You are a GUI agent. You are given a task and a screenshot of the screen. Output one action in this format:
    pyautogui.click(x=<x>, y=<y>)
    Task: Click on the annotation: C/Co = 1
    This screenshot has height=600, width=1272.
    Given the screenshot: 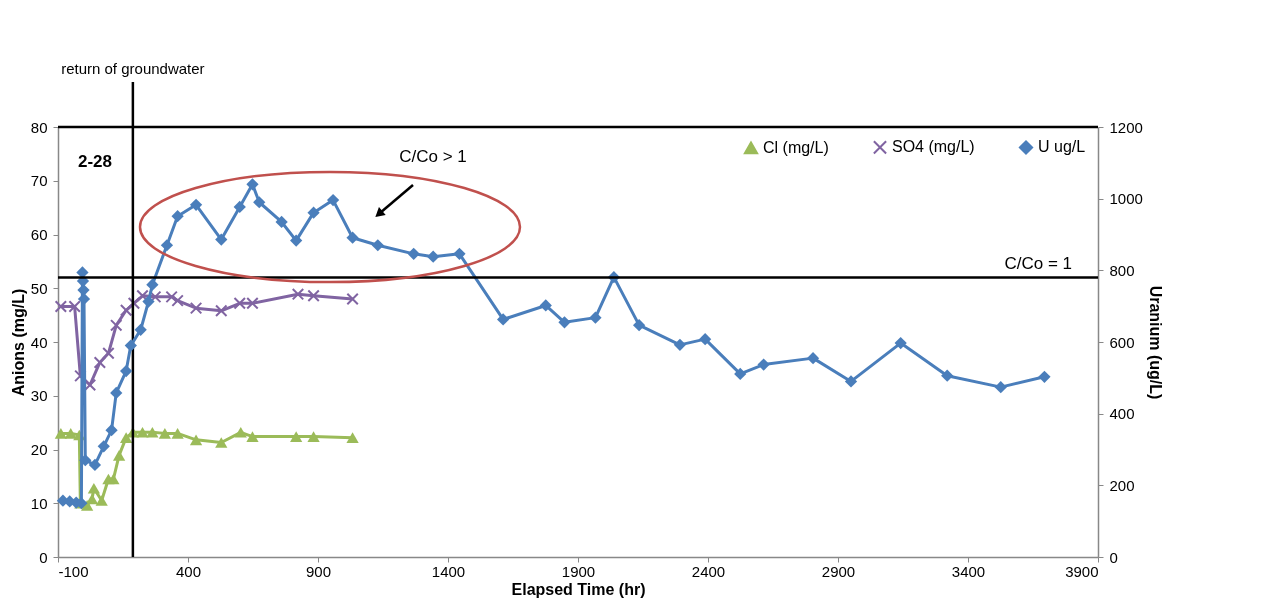 What is the action you would take?
    pyautogui.click(x=1038, y=263)
    